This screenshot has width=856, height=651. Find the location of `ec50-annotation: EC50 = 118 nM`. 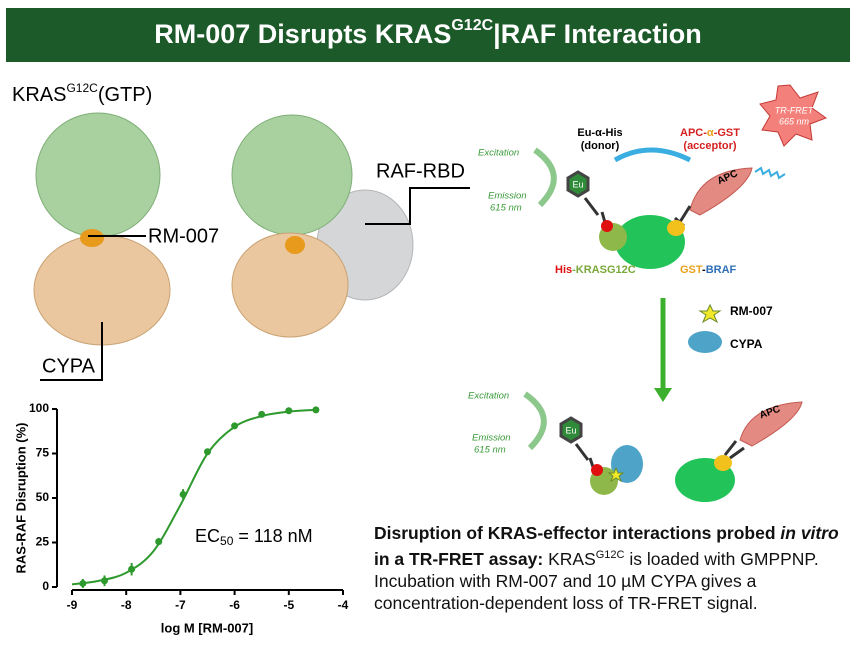

ec50-annotation: EC50 = 118 nM is located at coordinates (254, 537).